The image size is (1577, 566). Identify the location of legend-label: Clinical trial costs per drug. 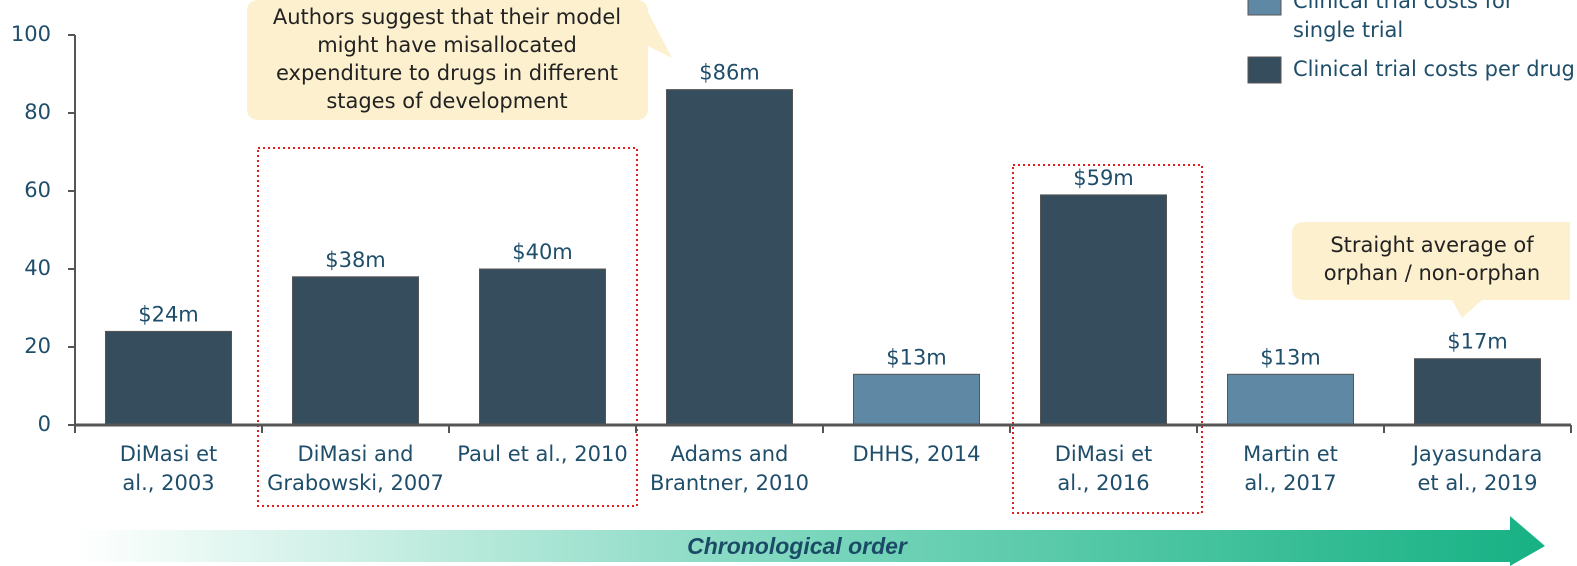
(1434, 69).